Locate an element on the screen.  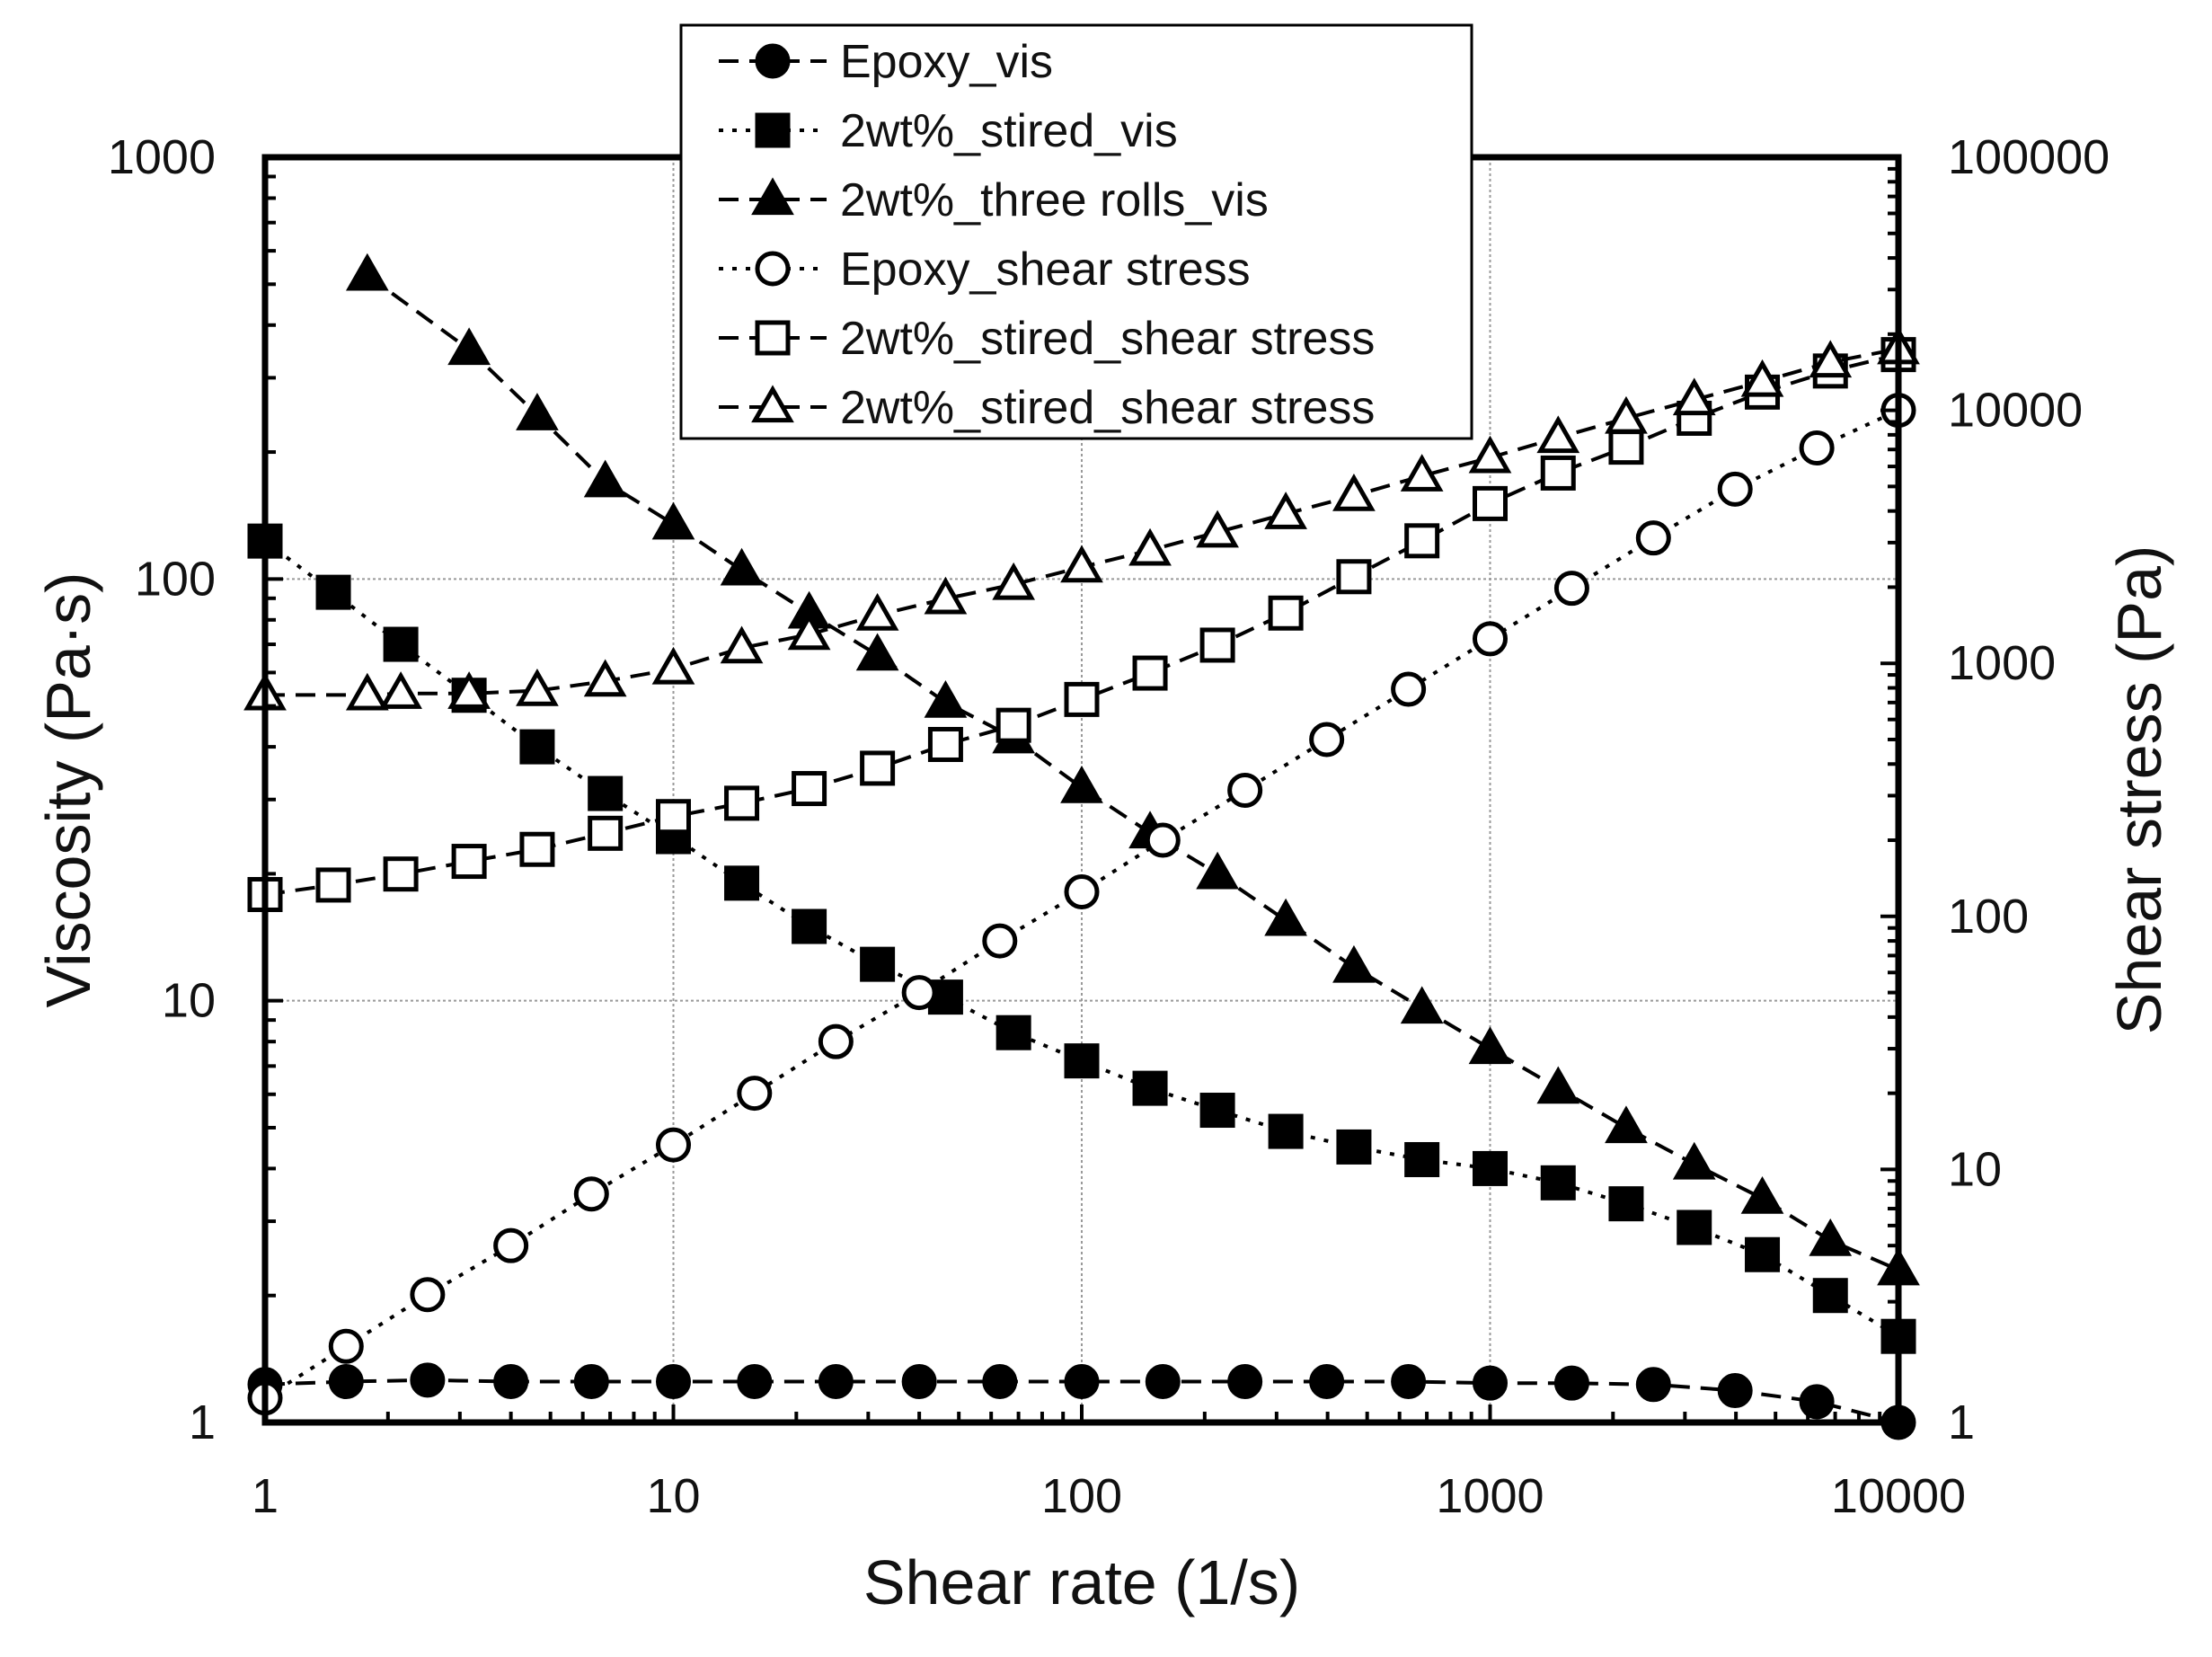
y2-axis-title: Shear stress (Pa) is located at coordinates (2139, 790).